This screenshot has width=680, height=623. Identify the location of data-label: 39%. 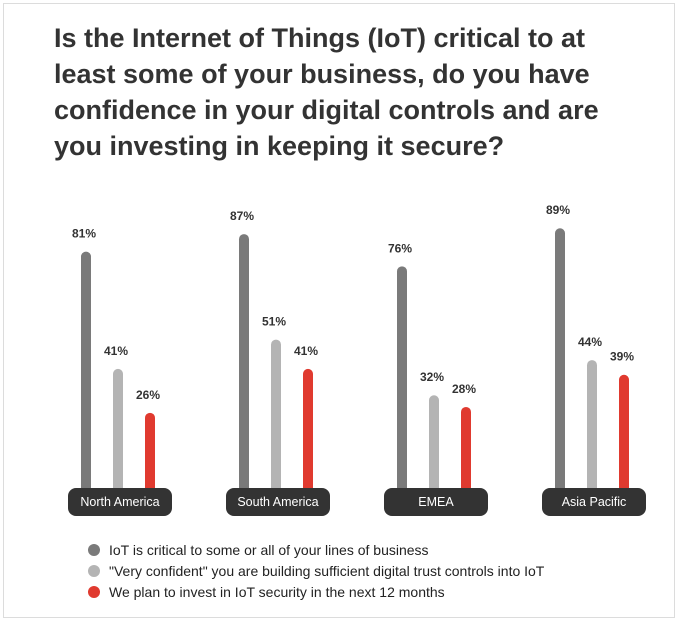
(622, 357).